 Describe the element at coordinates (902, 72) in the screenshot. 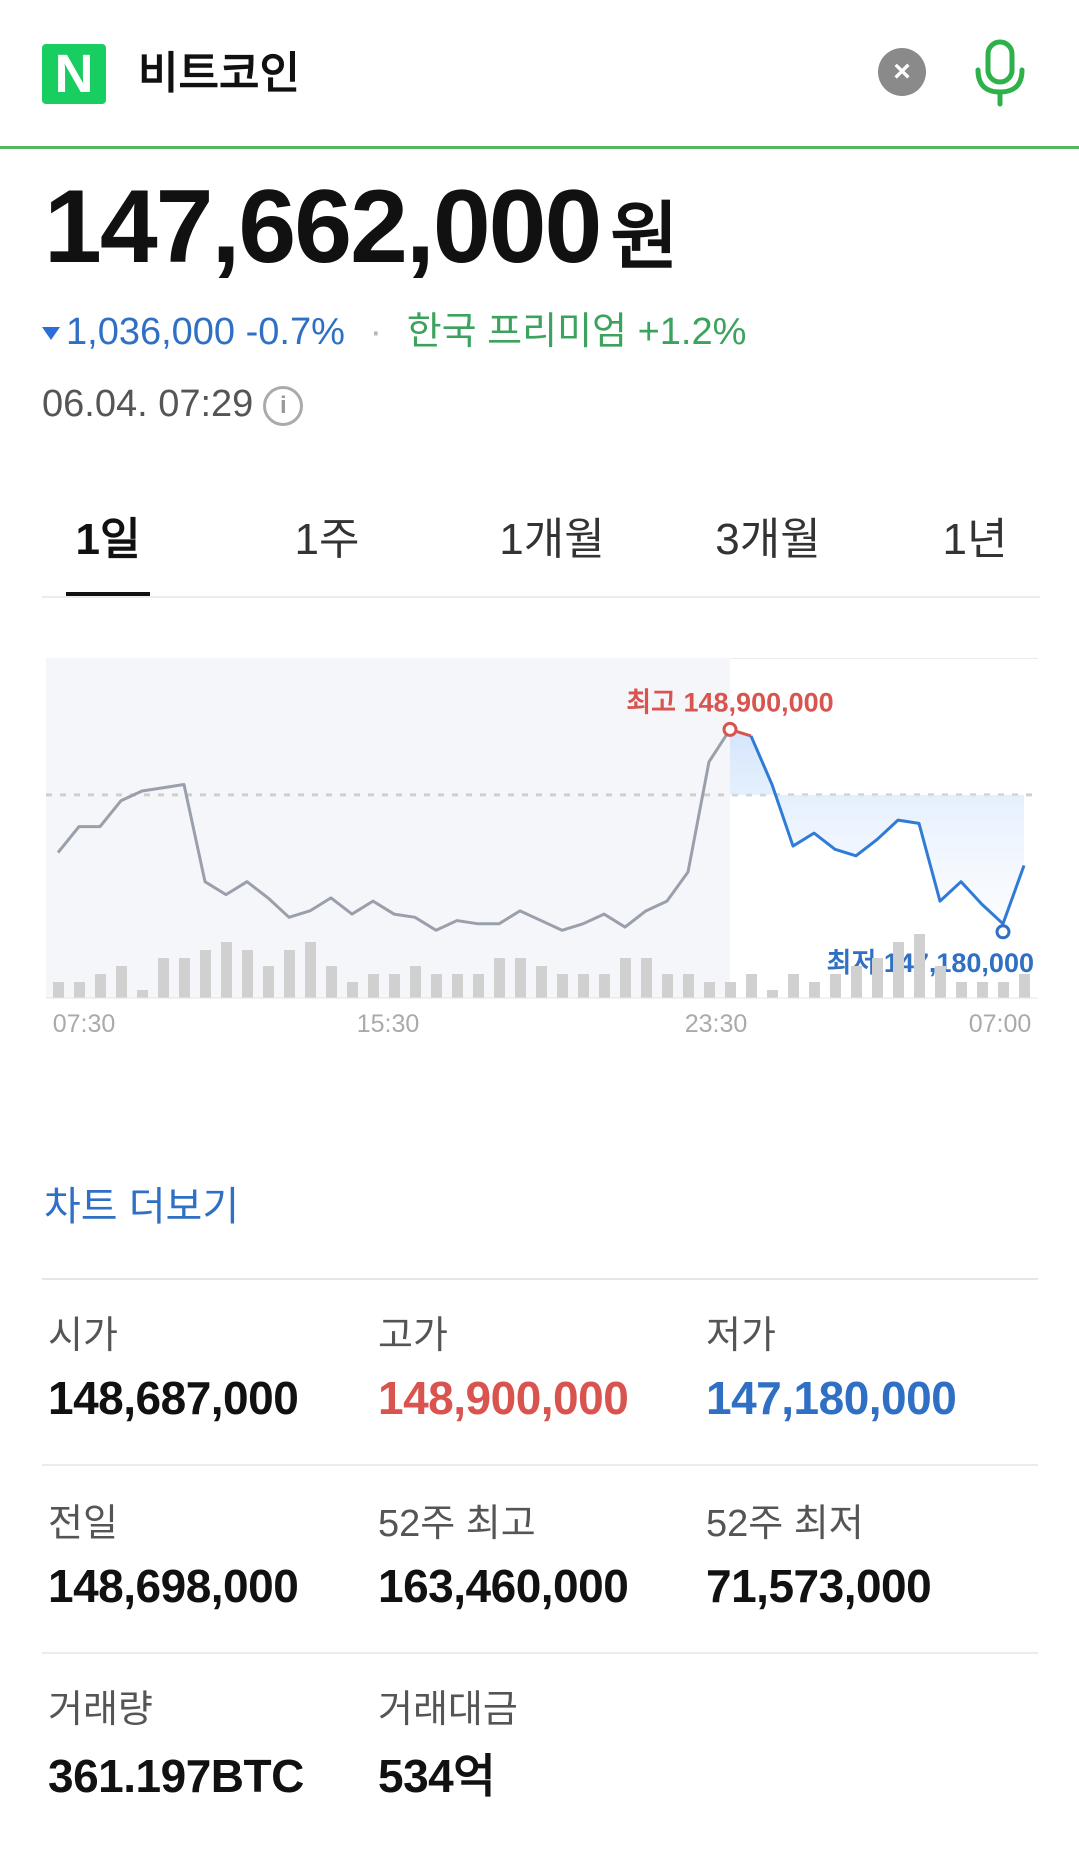

I see `clear-icon: ×` at that location.